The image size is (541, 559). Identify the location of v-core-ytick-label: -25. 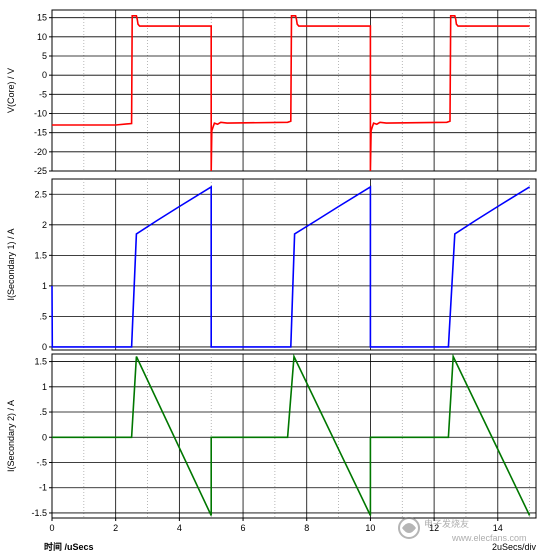
(40, 171).